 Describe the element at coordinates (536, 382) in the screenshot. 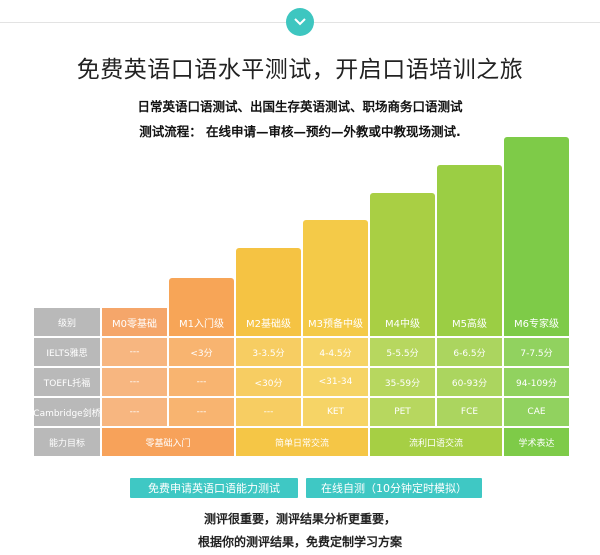

I see `toefl-score: 94-109分` at that location.